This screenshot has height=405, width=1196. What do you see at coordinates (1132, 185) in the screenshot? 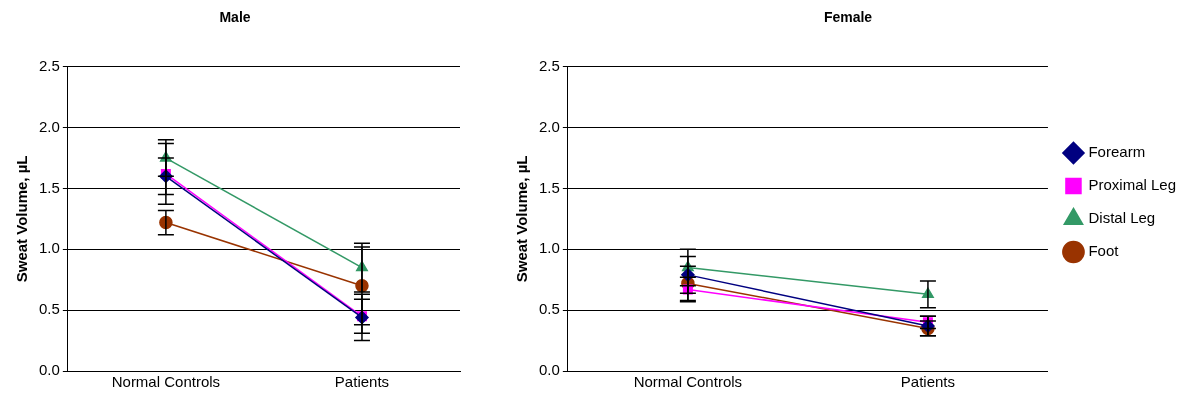
I see `legend-label: Proximal Leg` at bounding box center [1132, 185].